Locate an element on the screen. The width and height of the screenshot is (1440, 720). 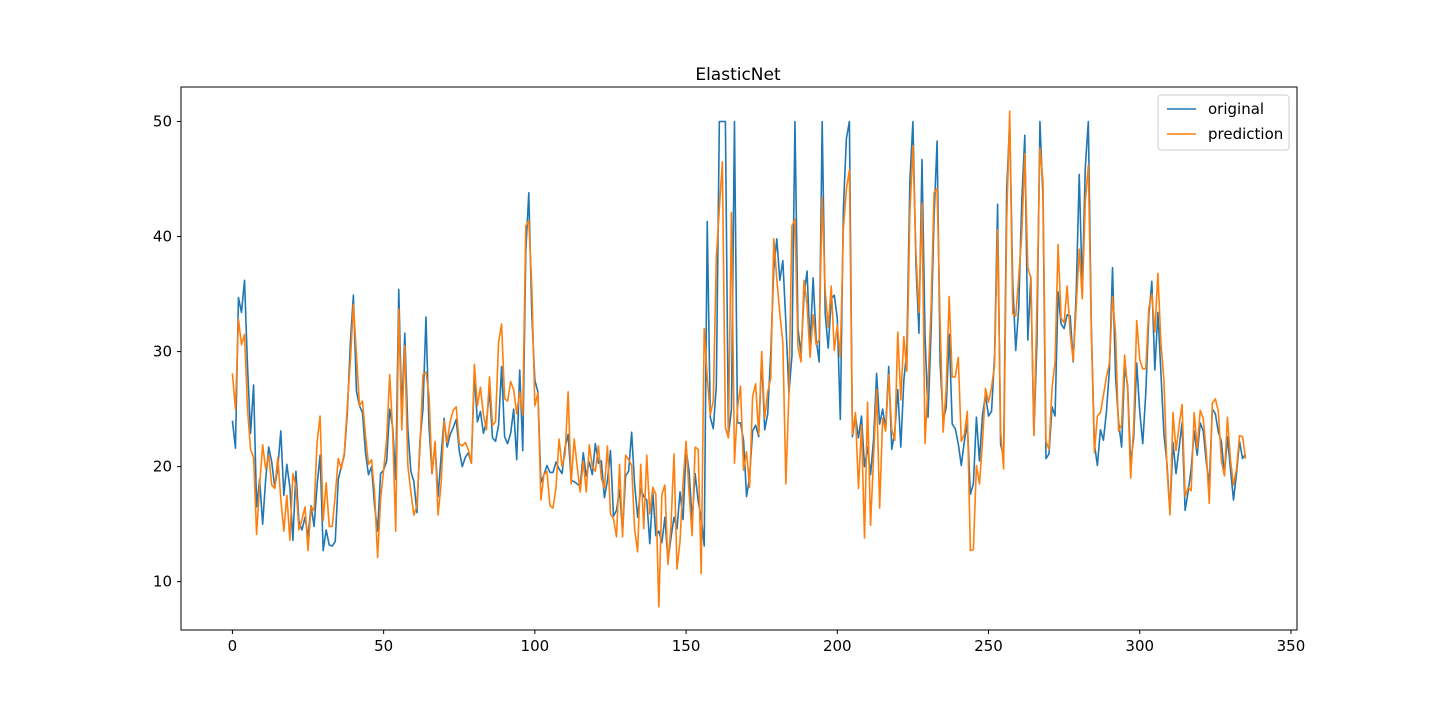
x-axis: 0 50 100 150 200 250 300 350 is located at coordinates (767, 642).